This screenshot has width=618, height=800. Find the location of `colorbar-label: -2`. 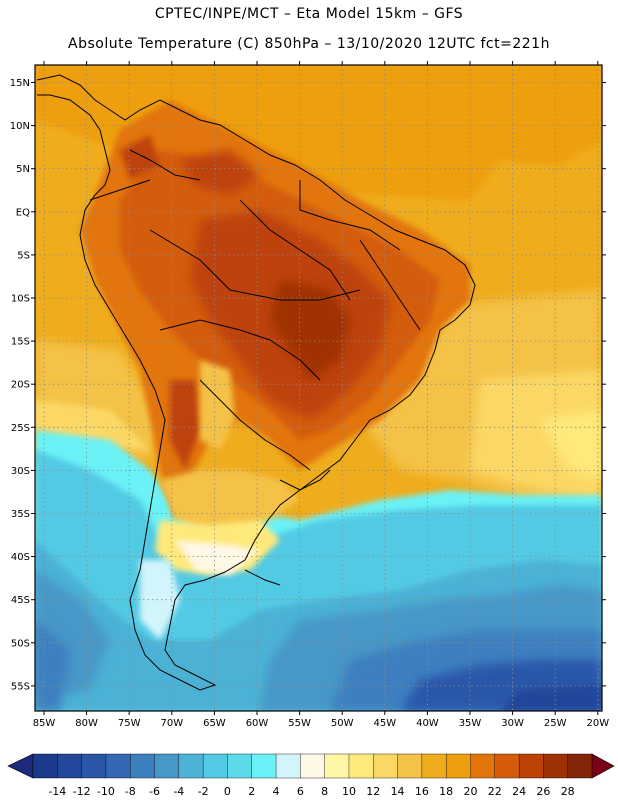

colorbar-label: -2 is located at coordinates (203, 791).